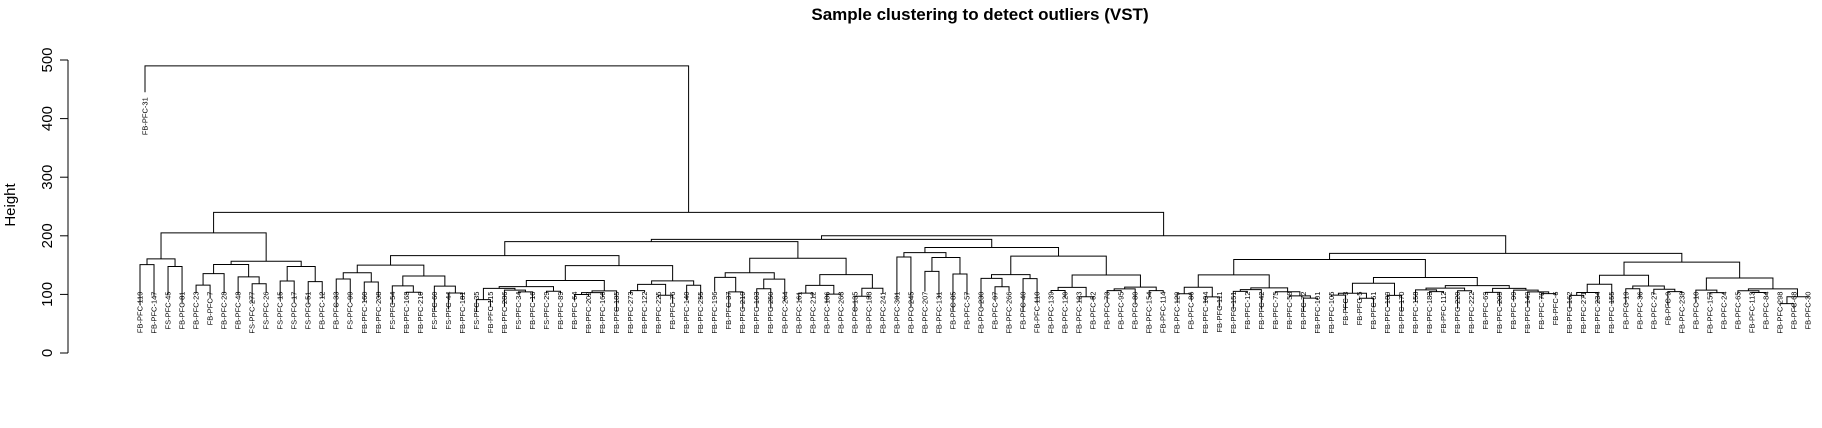 This screenshot has height=428, width=1822. I want to click on leaf-label: FB-PFC-250, so click(770, 313).